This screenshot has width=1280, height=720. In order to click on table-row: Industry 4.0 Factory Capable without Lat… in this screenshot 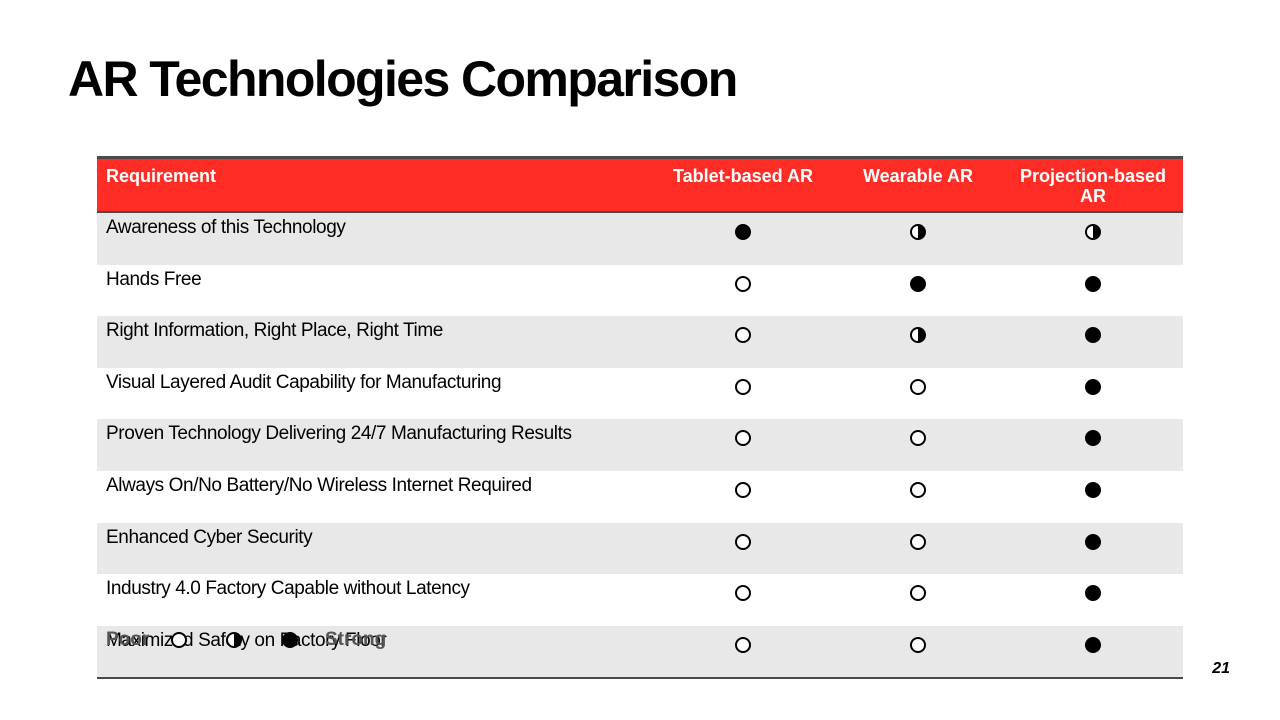, I will do `click(640, 600)`.